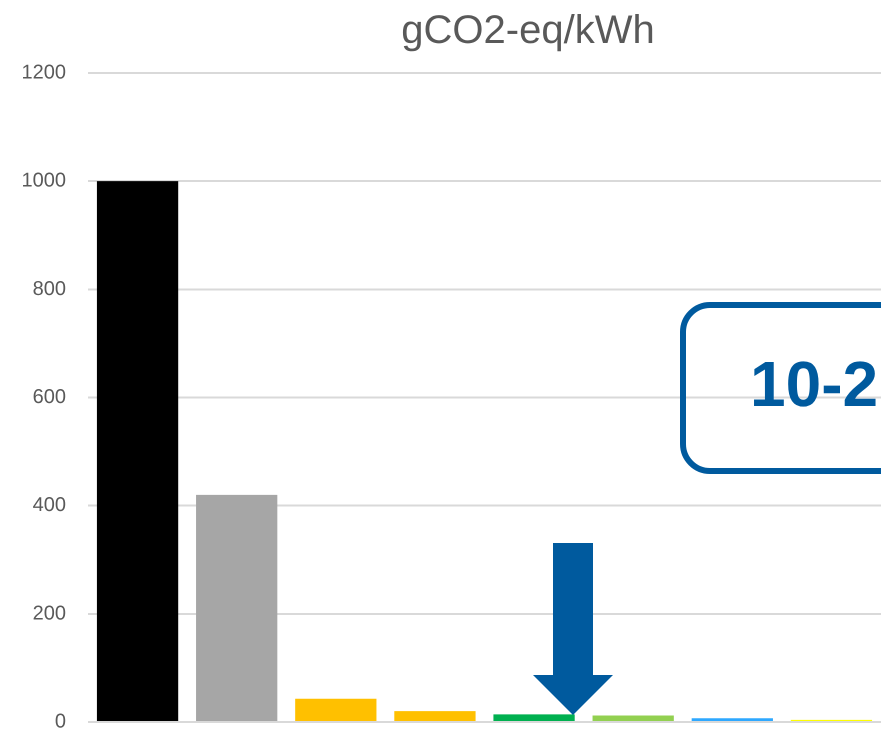 Image resolution: width=881 pixels, height=756 pixels. What do you see at coordinates (49, 505) in the screenshot?
I see `y-tick-label: 400` at bounding box center [49, 505].